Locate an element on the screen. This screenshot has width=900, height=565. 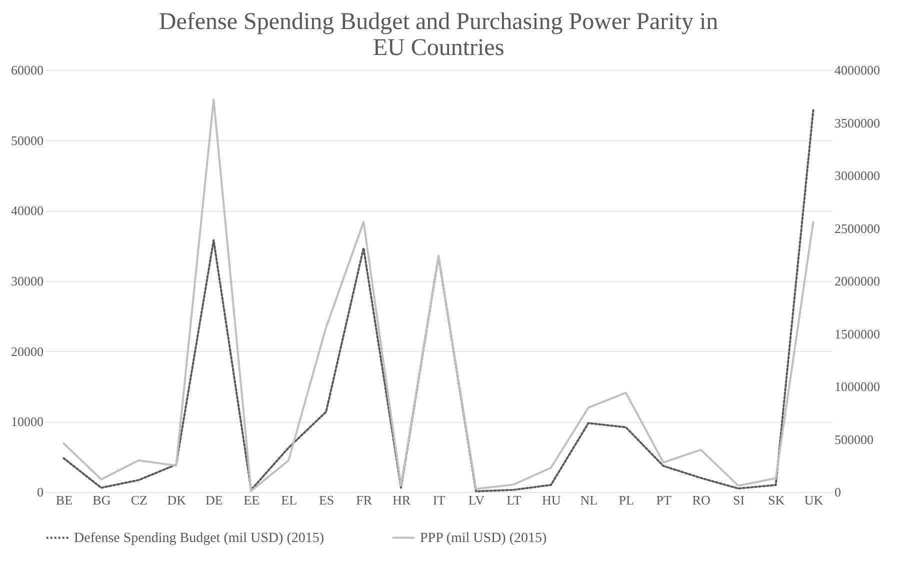
x-tick-label: ES is located at coordinates (326, 500).